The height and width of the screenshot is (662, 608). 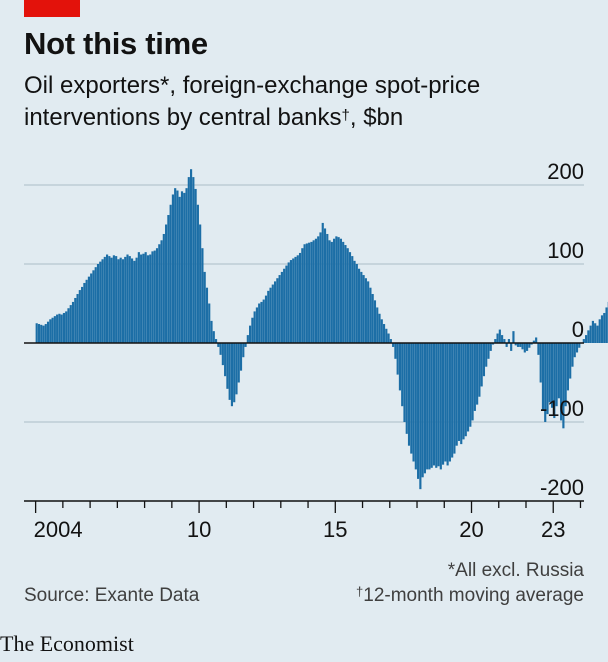 What do you see at coordinates (67, 643) in the screenshot?
I see `brand-logo-text: The Economist` at bounding box center [67, 643].